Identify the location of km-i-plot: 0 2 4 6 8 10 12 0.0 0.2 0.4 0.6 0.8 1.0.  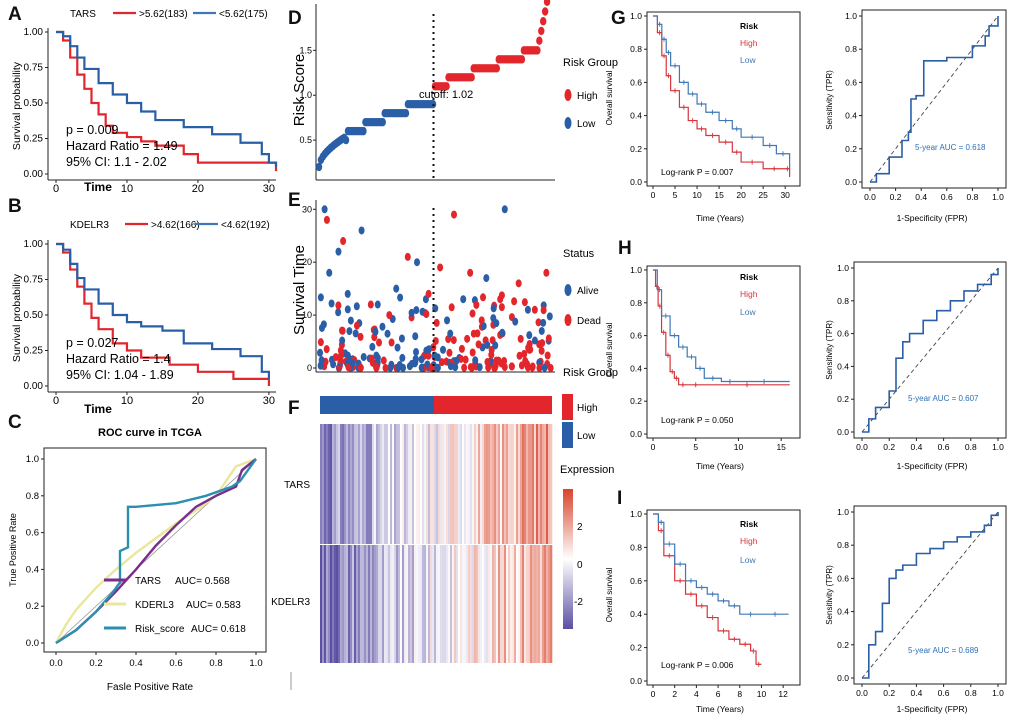
(715, 604).